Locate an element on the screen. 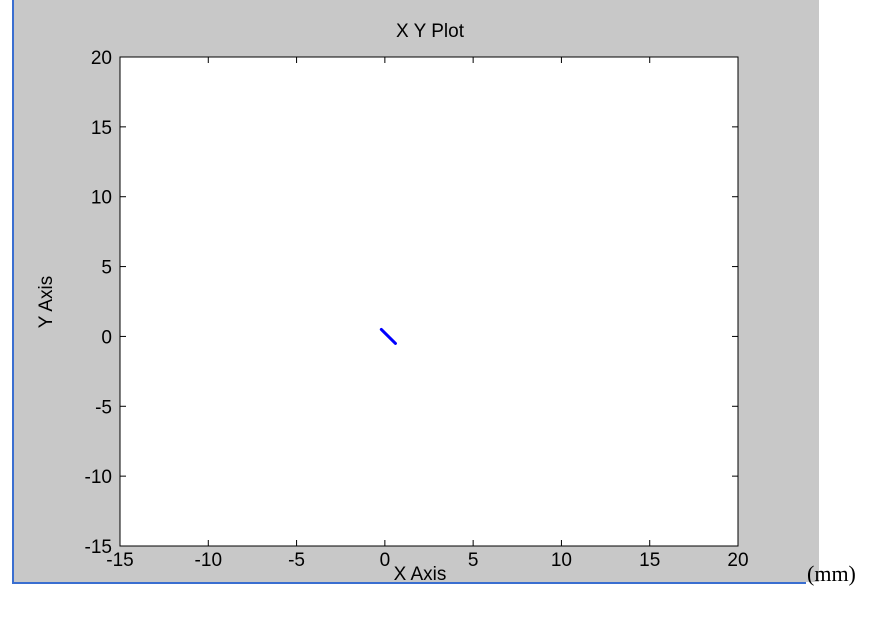 The height and width of the screenshot is (620, 891). y-axis-label: Y Axis is located at coordinates (46, 302).